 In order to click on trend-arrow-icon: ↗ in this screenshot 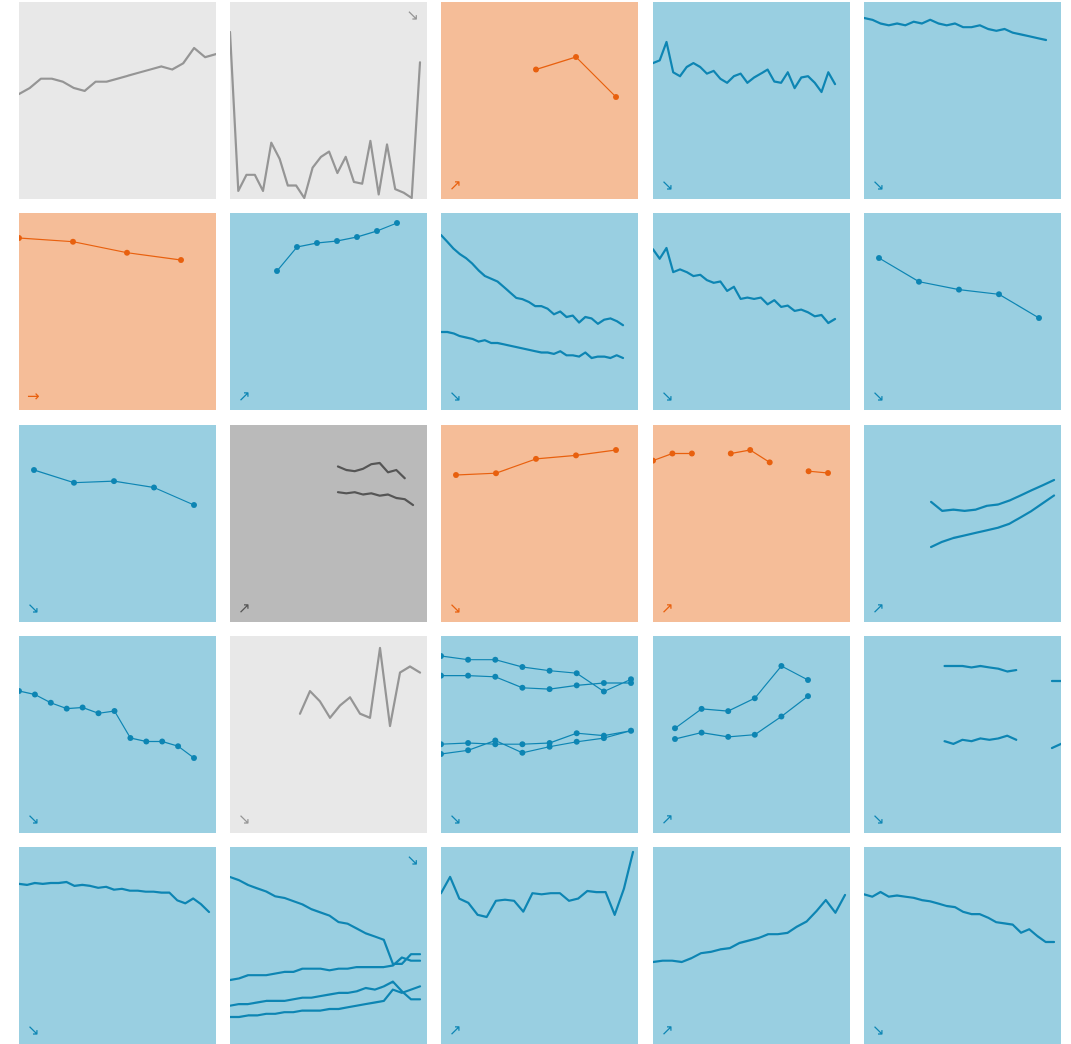, I will do `click(667, 819)`.